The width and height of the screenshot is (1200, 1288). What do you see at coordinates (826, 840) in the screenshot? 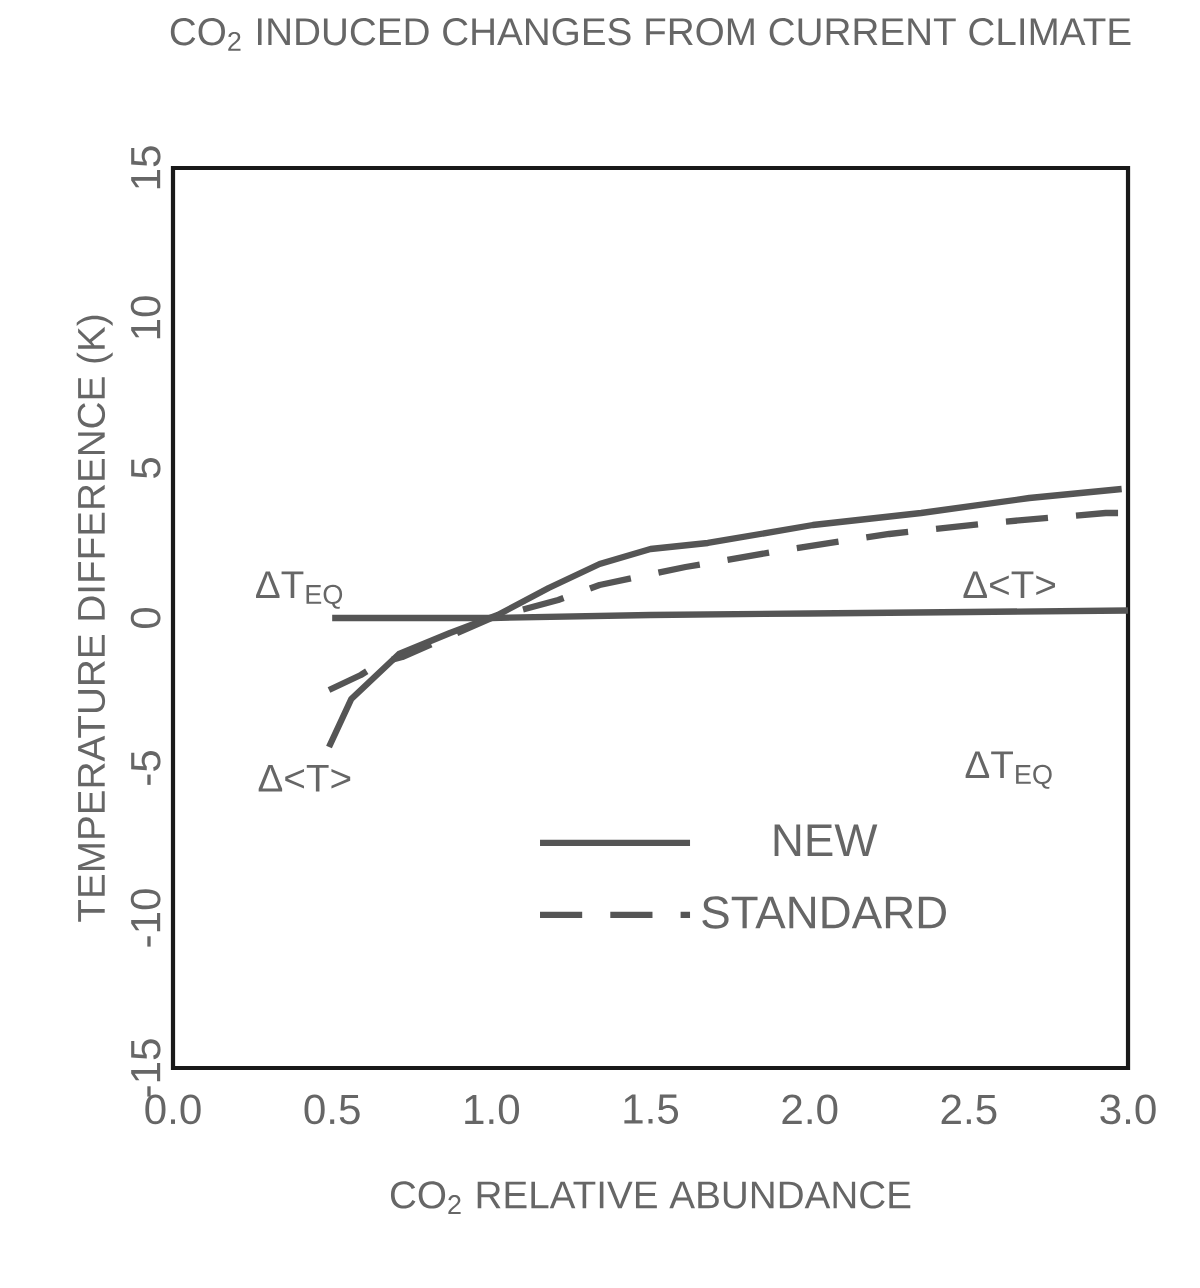
I see `legend-label: NEW` at bounding box center [826, 840].